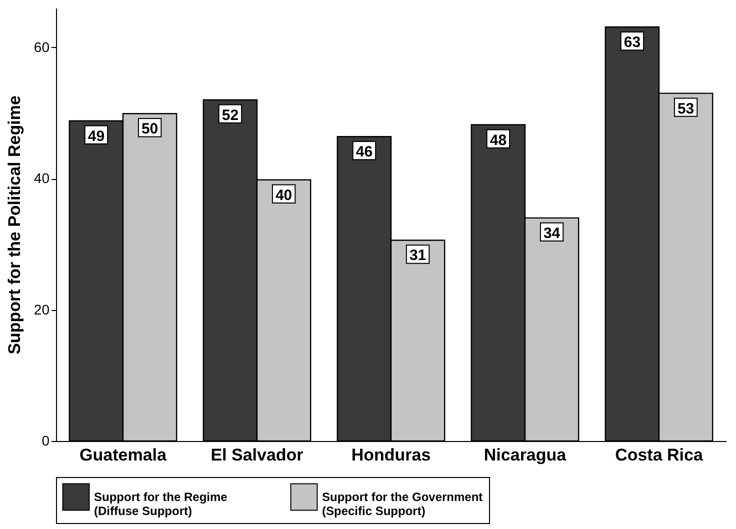  Describe the element at coordinates (525, 455) in the screenshot. I see `x-tick-label: Nicaragua` at that location.